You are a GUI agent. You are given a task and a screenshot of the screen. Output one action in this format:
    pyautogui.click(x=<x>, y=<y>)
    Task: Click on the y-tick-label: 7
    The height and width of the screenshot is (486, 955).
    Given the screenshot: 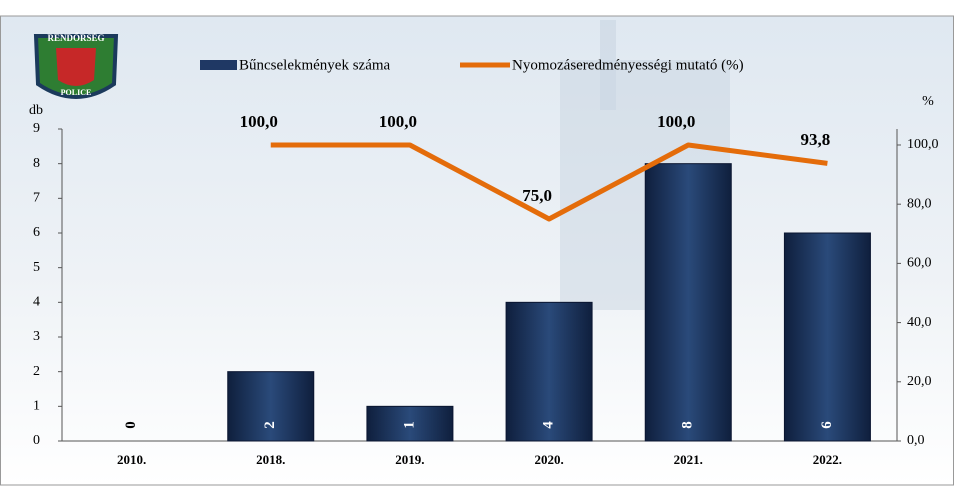 What is the action you would take?
    pyautogui.click(x=36, y=198)
    